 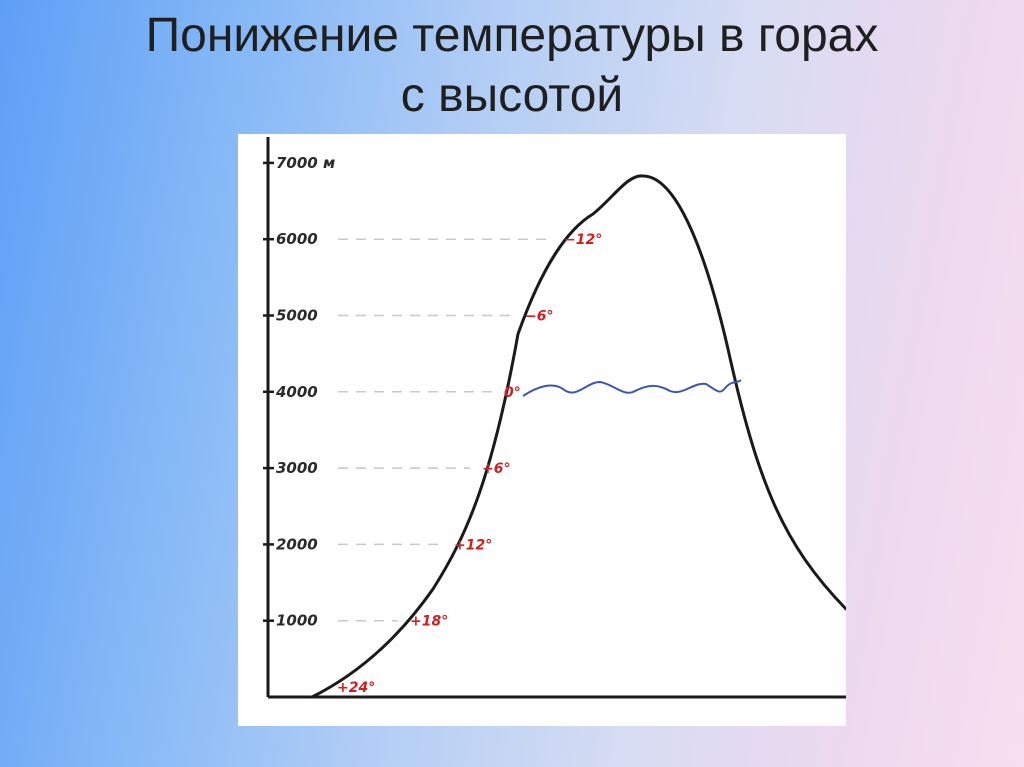 What do you see at coordinates (512, 95) in the screenshot?
I see `slide-title-line-2: с высотой` at bounding box center [512, 95].